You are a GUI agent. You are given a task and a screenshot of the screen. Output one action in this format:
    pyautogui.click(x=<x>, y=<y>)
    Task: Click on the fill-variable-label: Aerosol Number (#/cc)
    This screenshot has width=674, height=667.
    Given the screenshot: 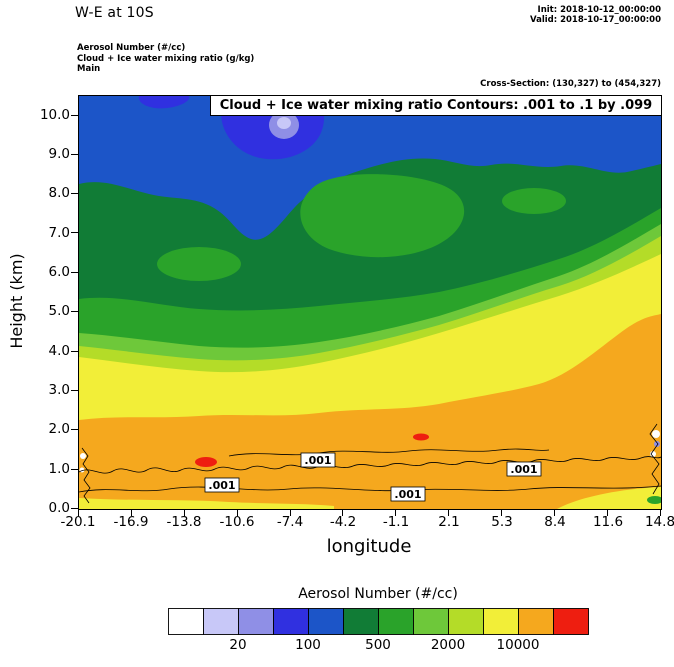 What is the action you would take?
    pyautogui.click(x=131, y=48)
    